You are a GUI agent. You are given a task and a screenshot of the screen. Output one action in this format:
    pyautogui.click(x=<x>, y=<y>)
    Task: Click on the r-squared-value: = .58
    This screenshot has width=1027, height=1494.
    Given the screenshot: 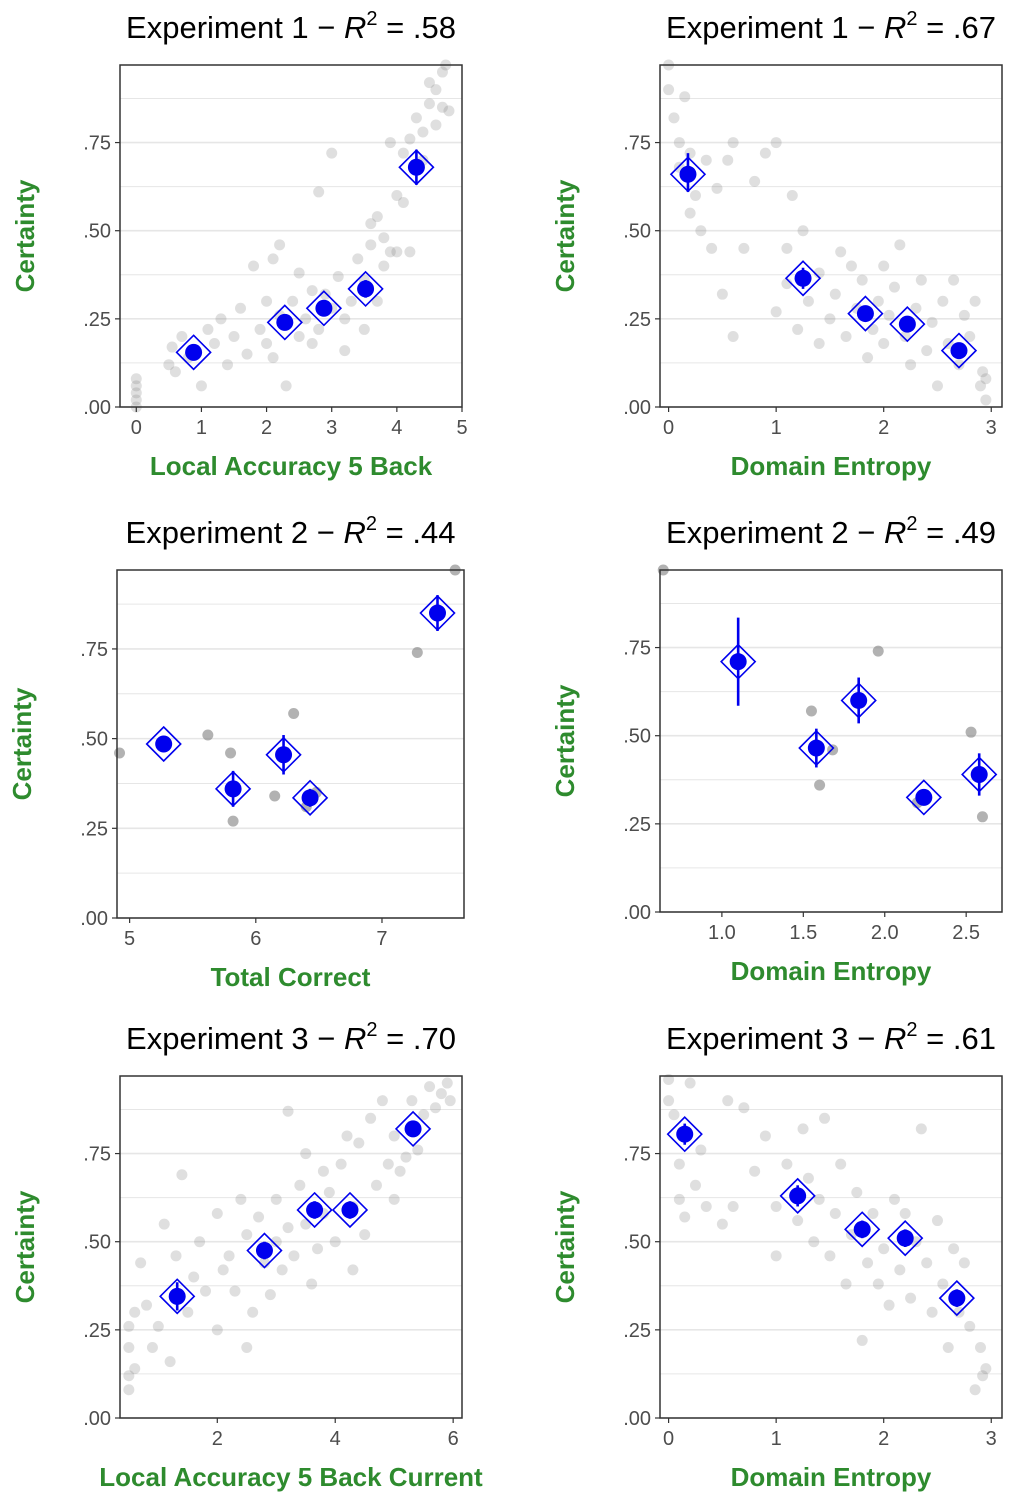 What is the action you would take?
    pyautogui.click(x=417, y=27)
    